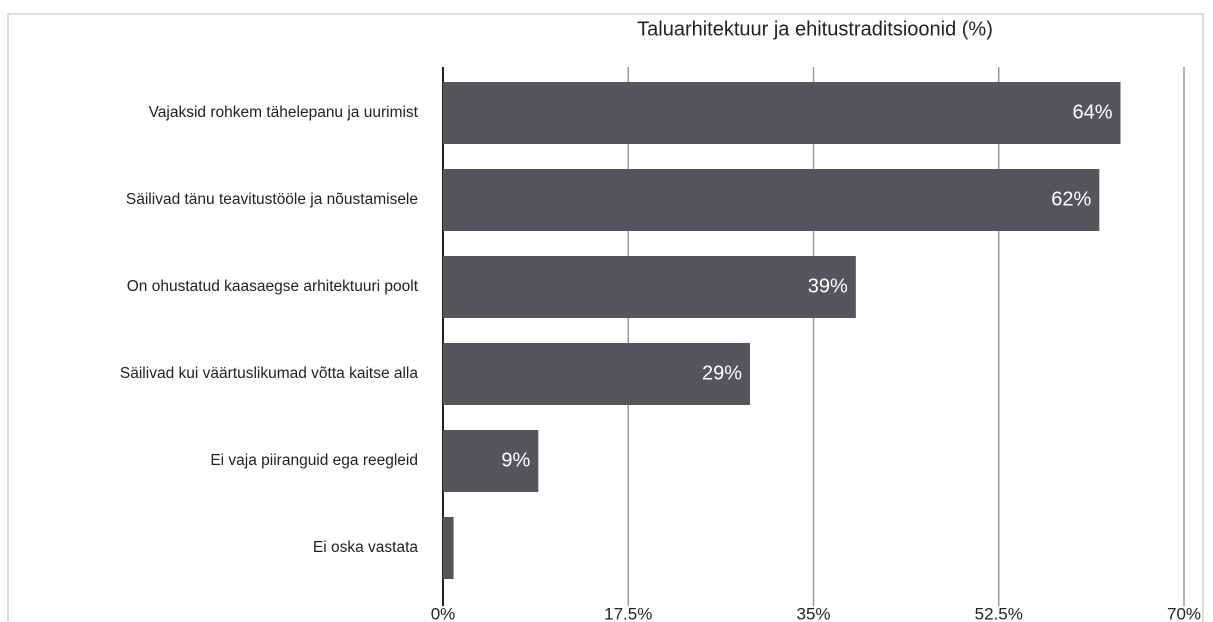 The height and width of the screenshot is (622, 1213). I want to click on x-tick-label: 52.5%, so click(999, 613).